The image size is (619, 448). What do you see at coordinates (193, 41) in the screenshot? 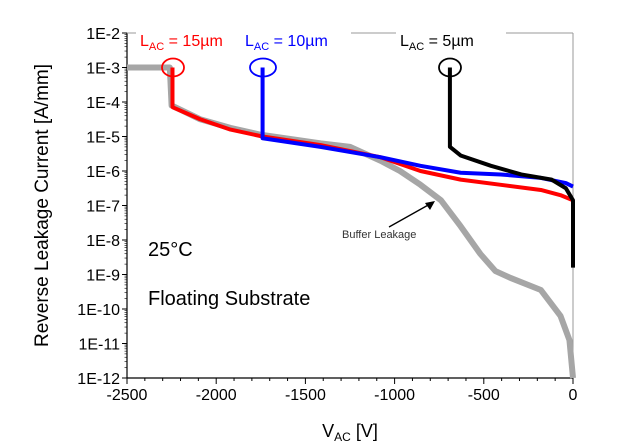
I see `legend-label-rest: = 15µm` at bounding box center [193, 41].